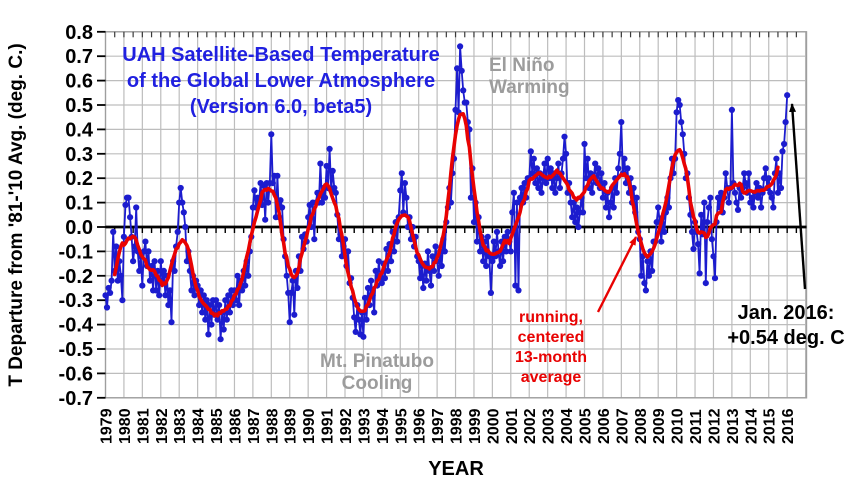  I want to click on svg-text: 1993, so click(364, 426).